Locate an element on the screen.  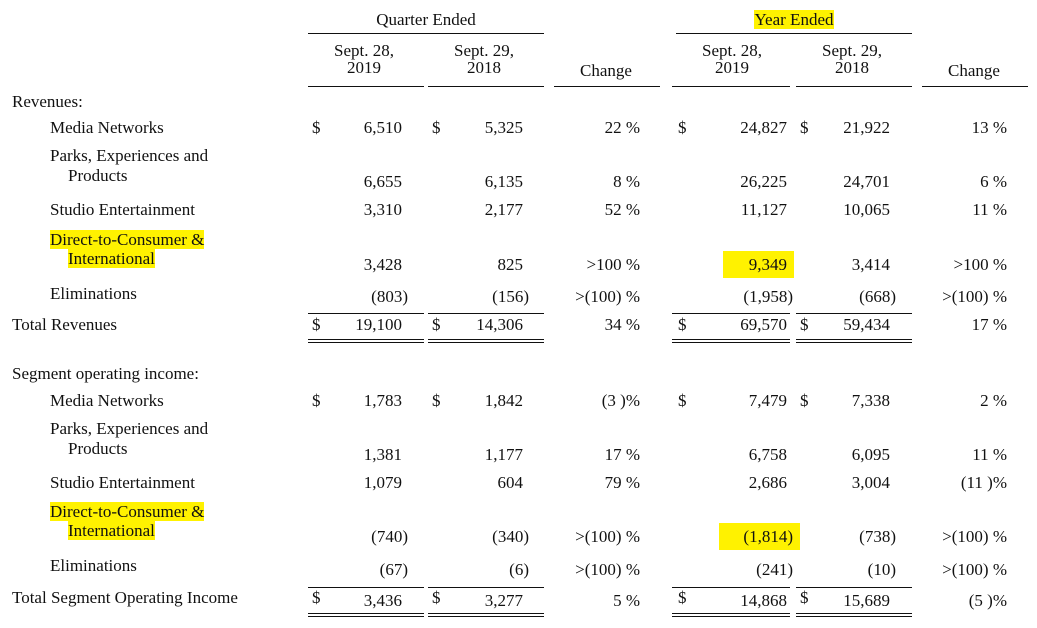
header-quarter-ended: Quarter Ended is located at coordinates (426, 19).